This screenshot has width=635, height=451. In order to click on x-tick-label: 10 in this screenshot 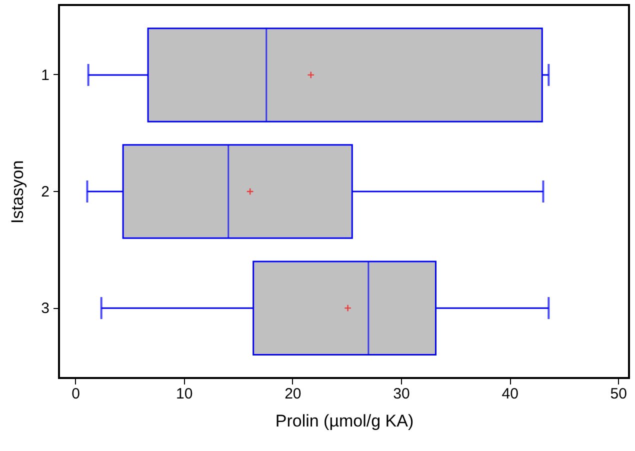, I will do `click(184, 394)`.